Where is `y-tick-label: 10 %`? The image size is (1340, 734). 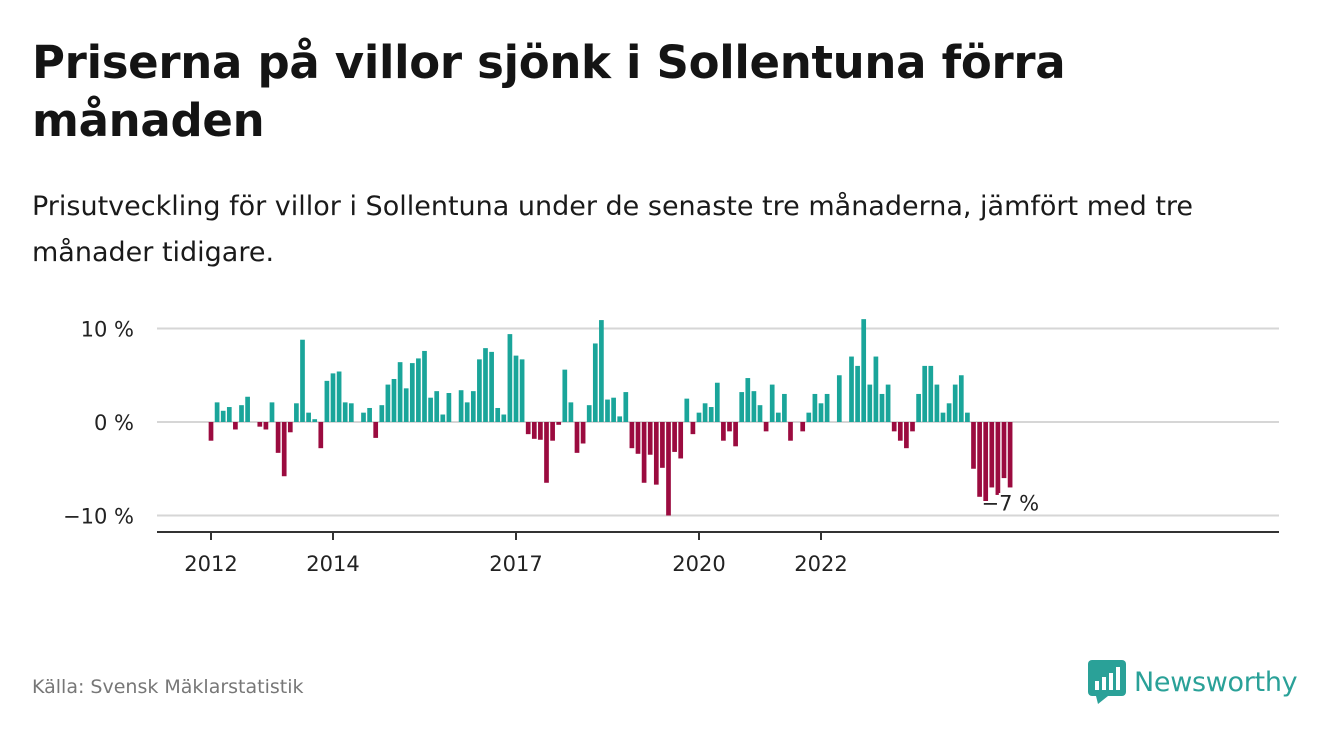 y-tick-label: 10 % is located at coordinates (107, 330).